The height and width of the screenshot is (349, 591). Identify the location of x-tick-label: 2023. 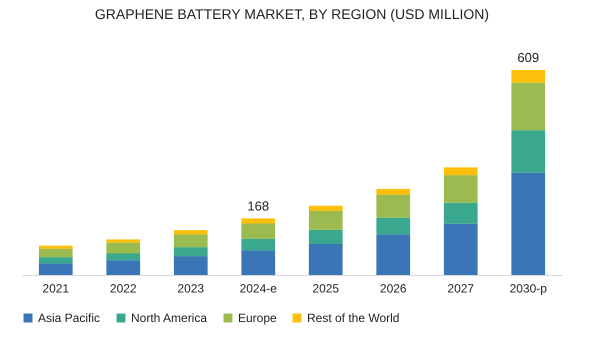
(190, 289).